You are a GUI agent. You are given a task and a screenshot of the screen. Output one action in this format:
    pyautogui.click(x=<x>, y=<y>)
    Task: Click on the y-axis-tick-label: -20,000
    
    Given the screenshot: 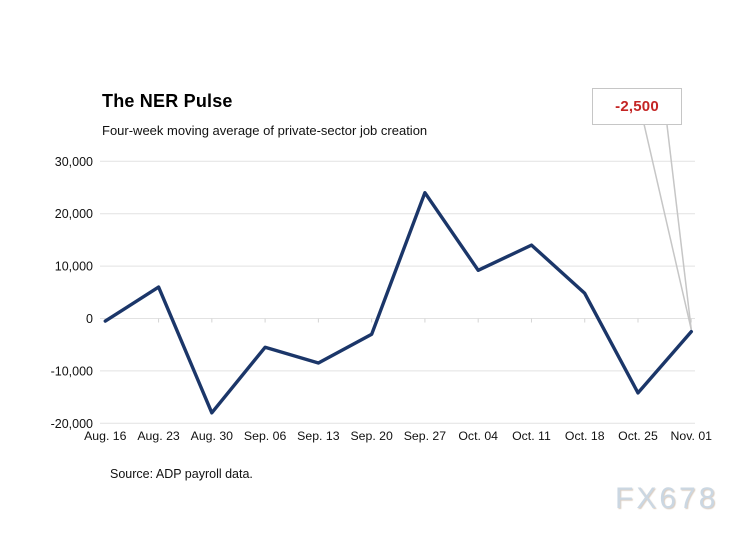 What is the action you would take?
    pyautogui.click(x=72, y=424)
    